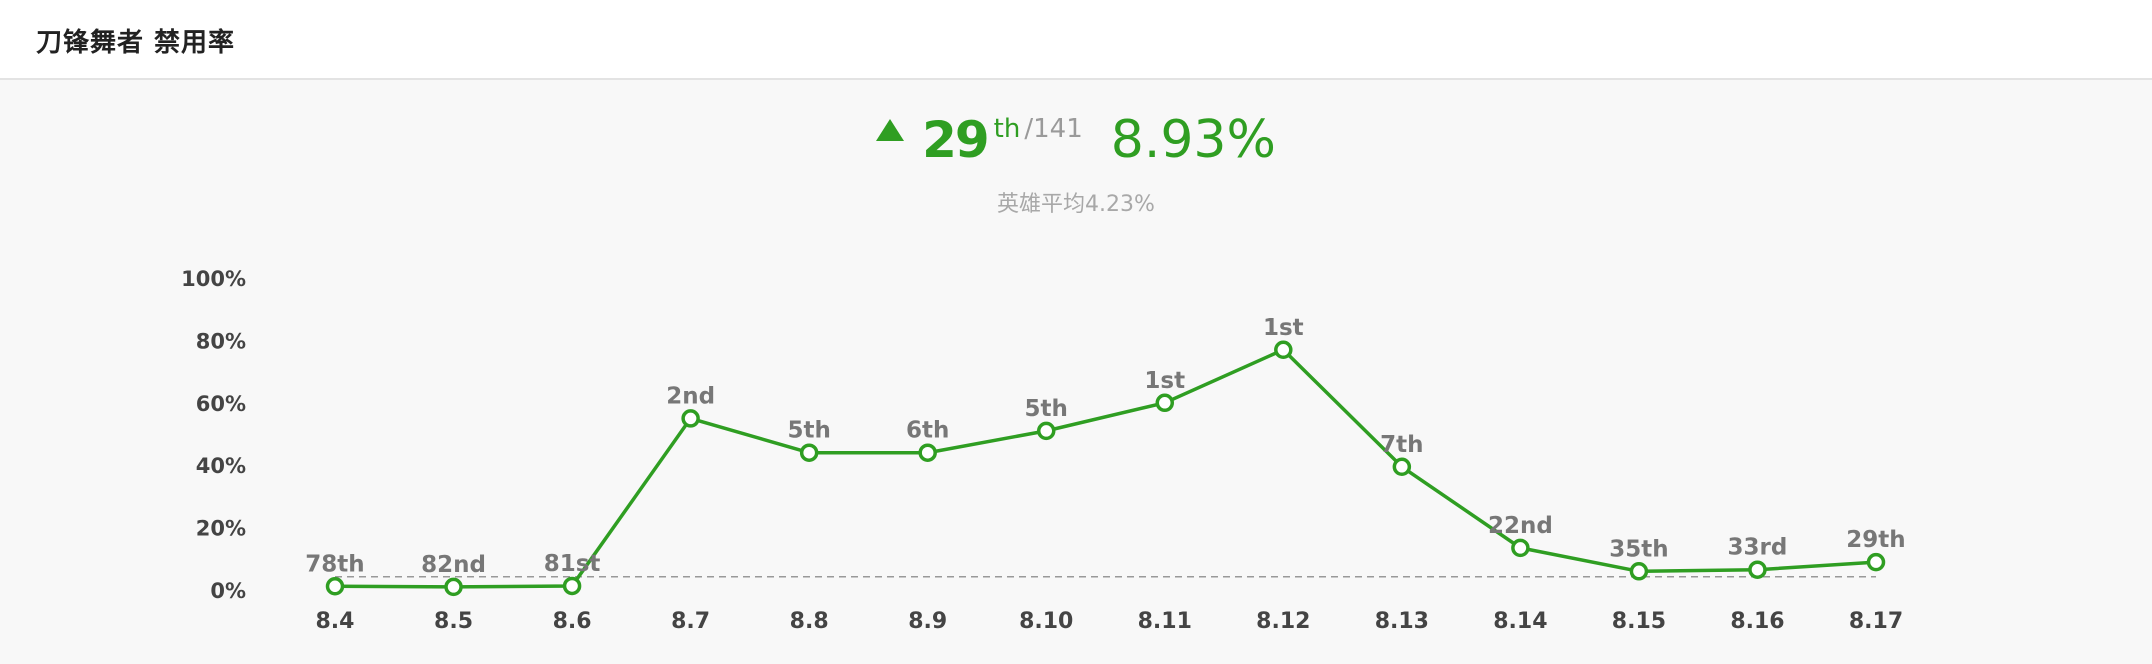  What do you see at coordinates (453, 621) in the screenshot?
I see `x-tick-label: 8.5` at bounding box center [453, 621].